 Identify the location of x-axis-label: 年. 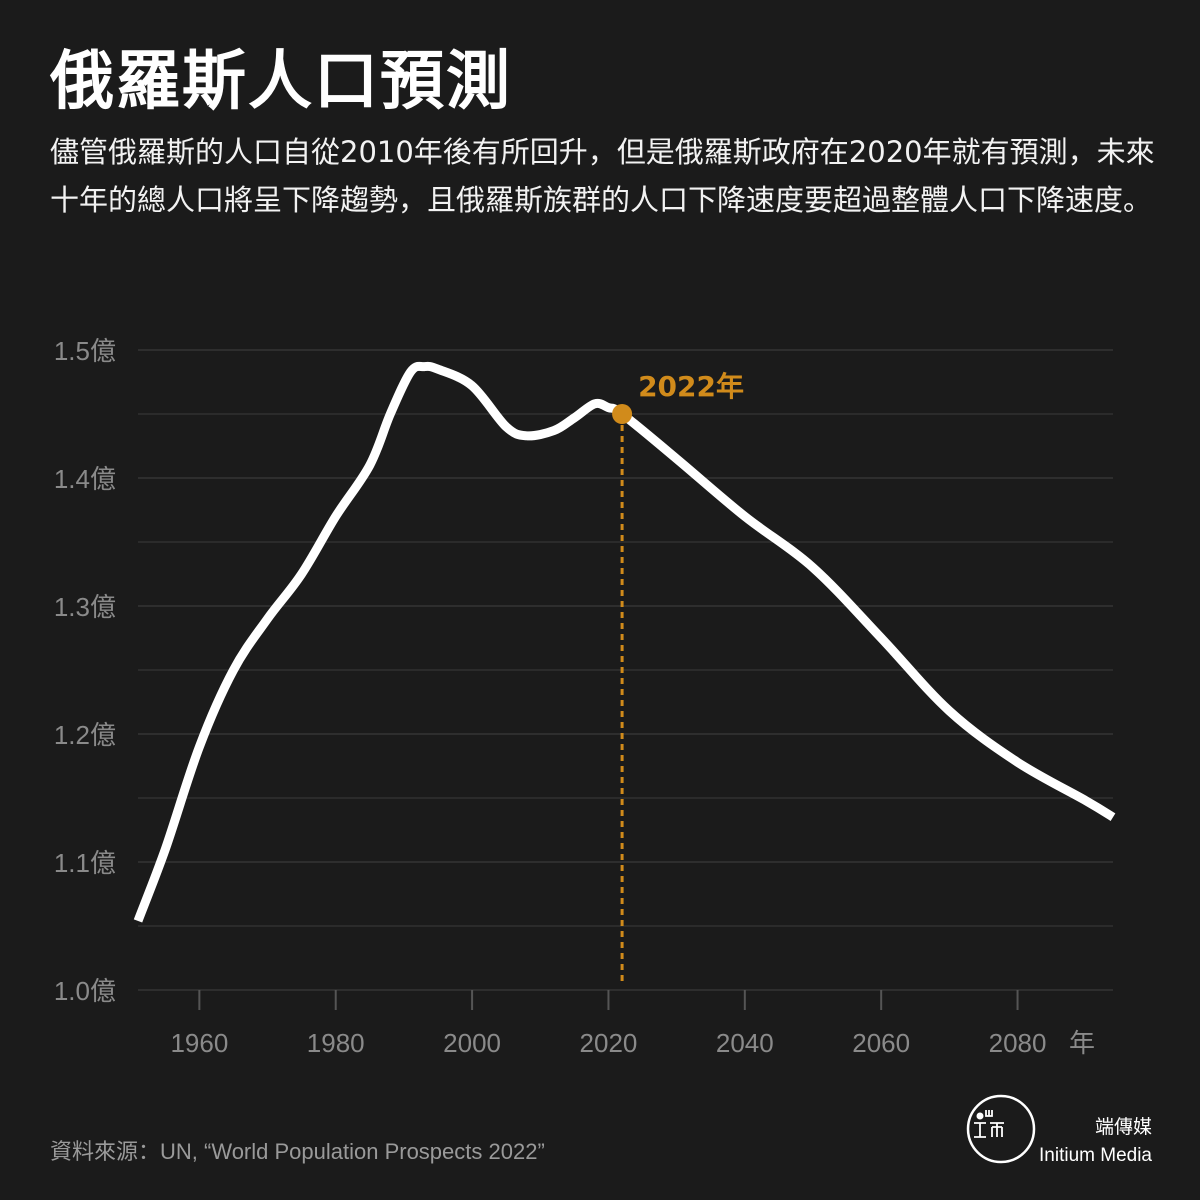
(1082, 1044).